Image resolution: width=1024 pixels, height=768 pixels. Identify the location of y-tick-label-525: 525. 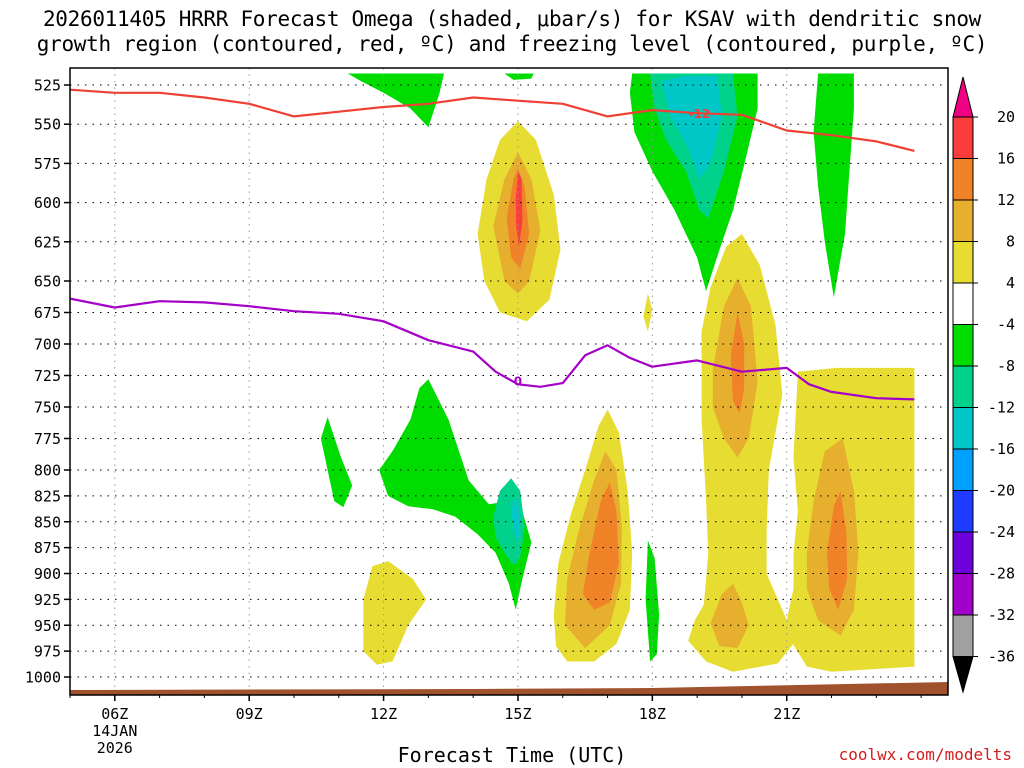
(47, 86).